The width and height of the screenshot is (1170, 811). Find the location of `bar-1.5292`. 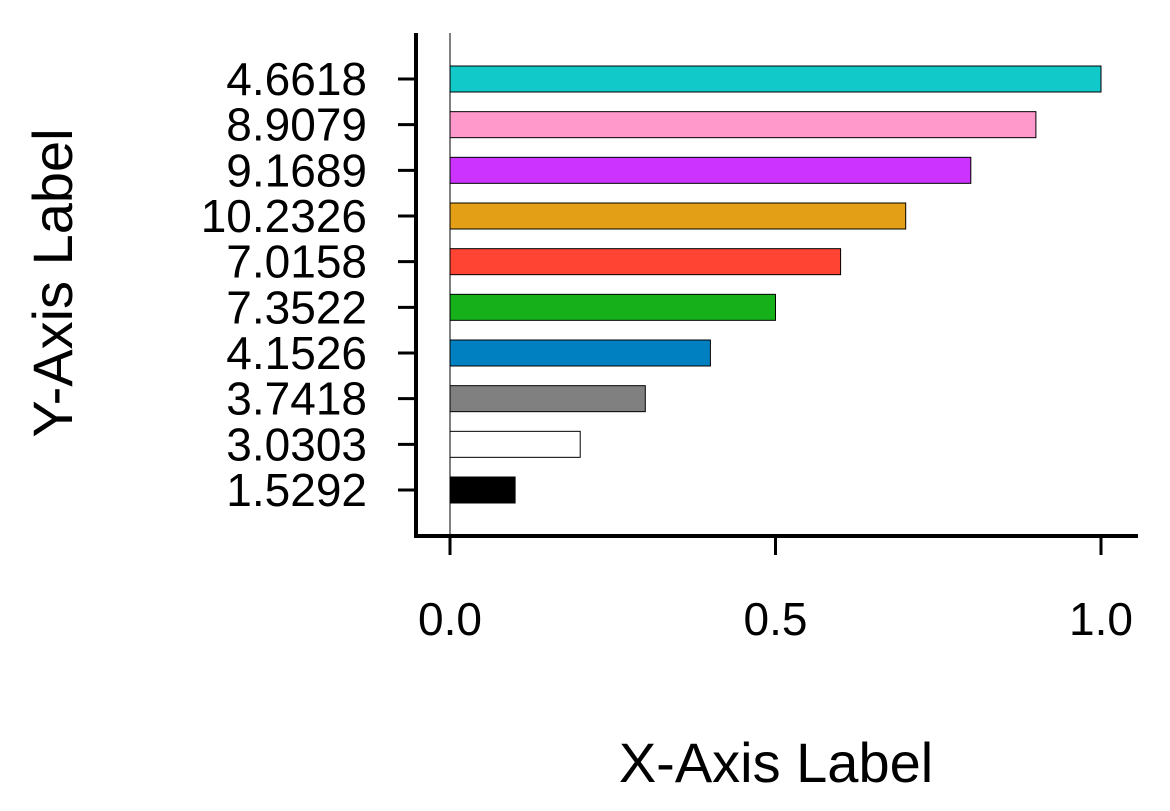

bar-1.5292 is located at coordinates (482, 490).